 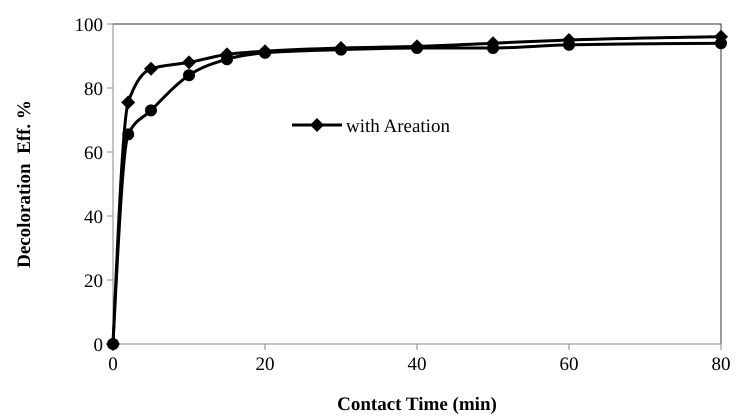 I want to click on x-tick-label: 0, so click(x=113, y=364).